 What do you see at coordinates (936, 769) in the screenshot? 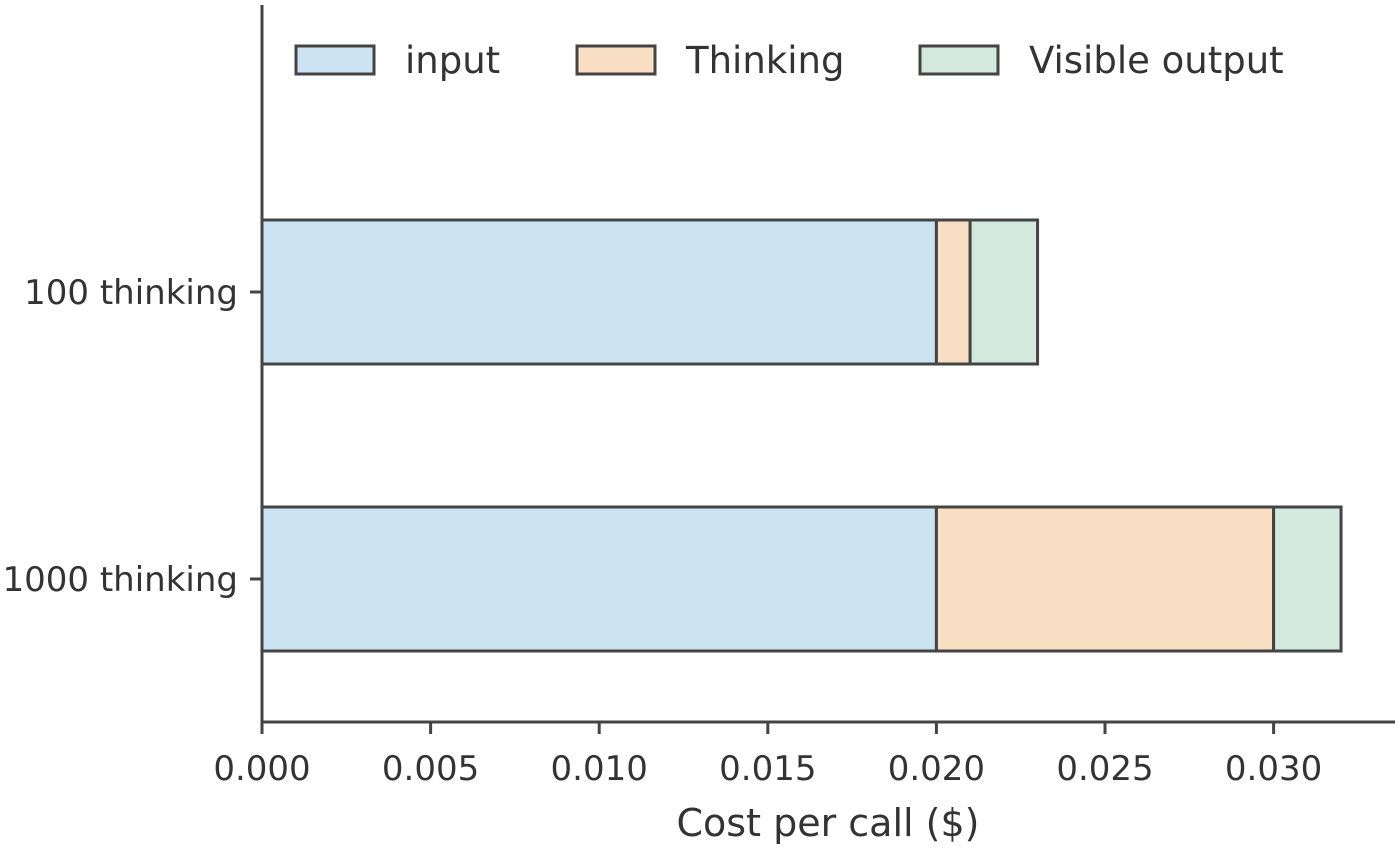
I see `x-tick-label: 0.020` at bounding box center [936, 769].